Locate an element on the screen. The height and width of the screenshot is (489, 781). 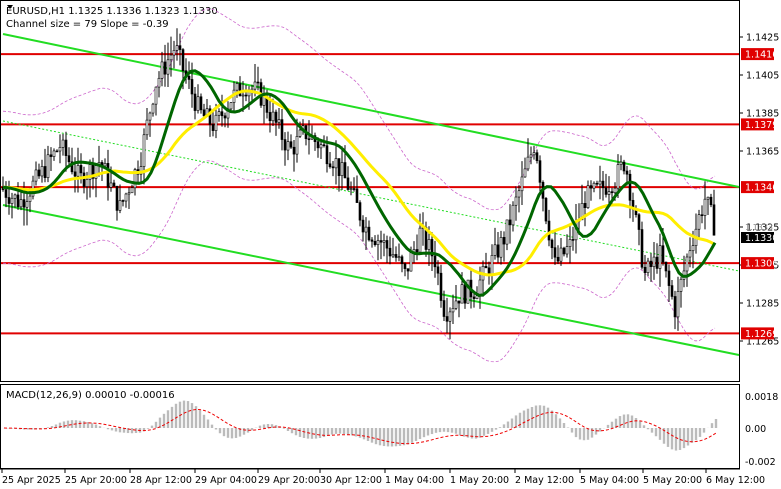
price-tick-label: 1.1405 is located at coordinates (762, 76).